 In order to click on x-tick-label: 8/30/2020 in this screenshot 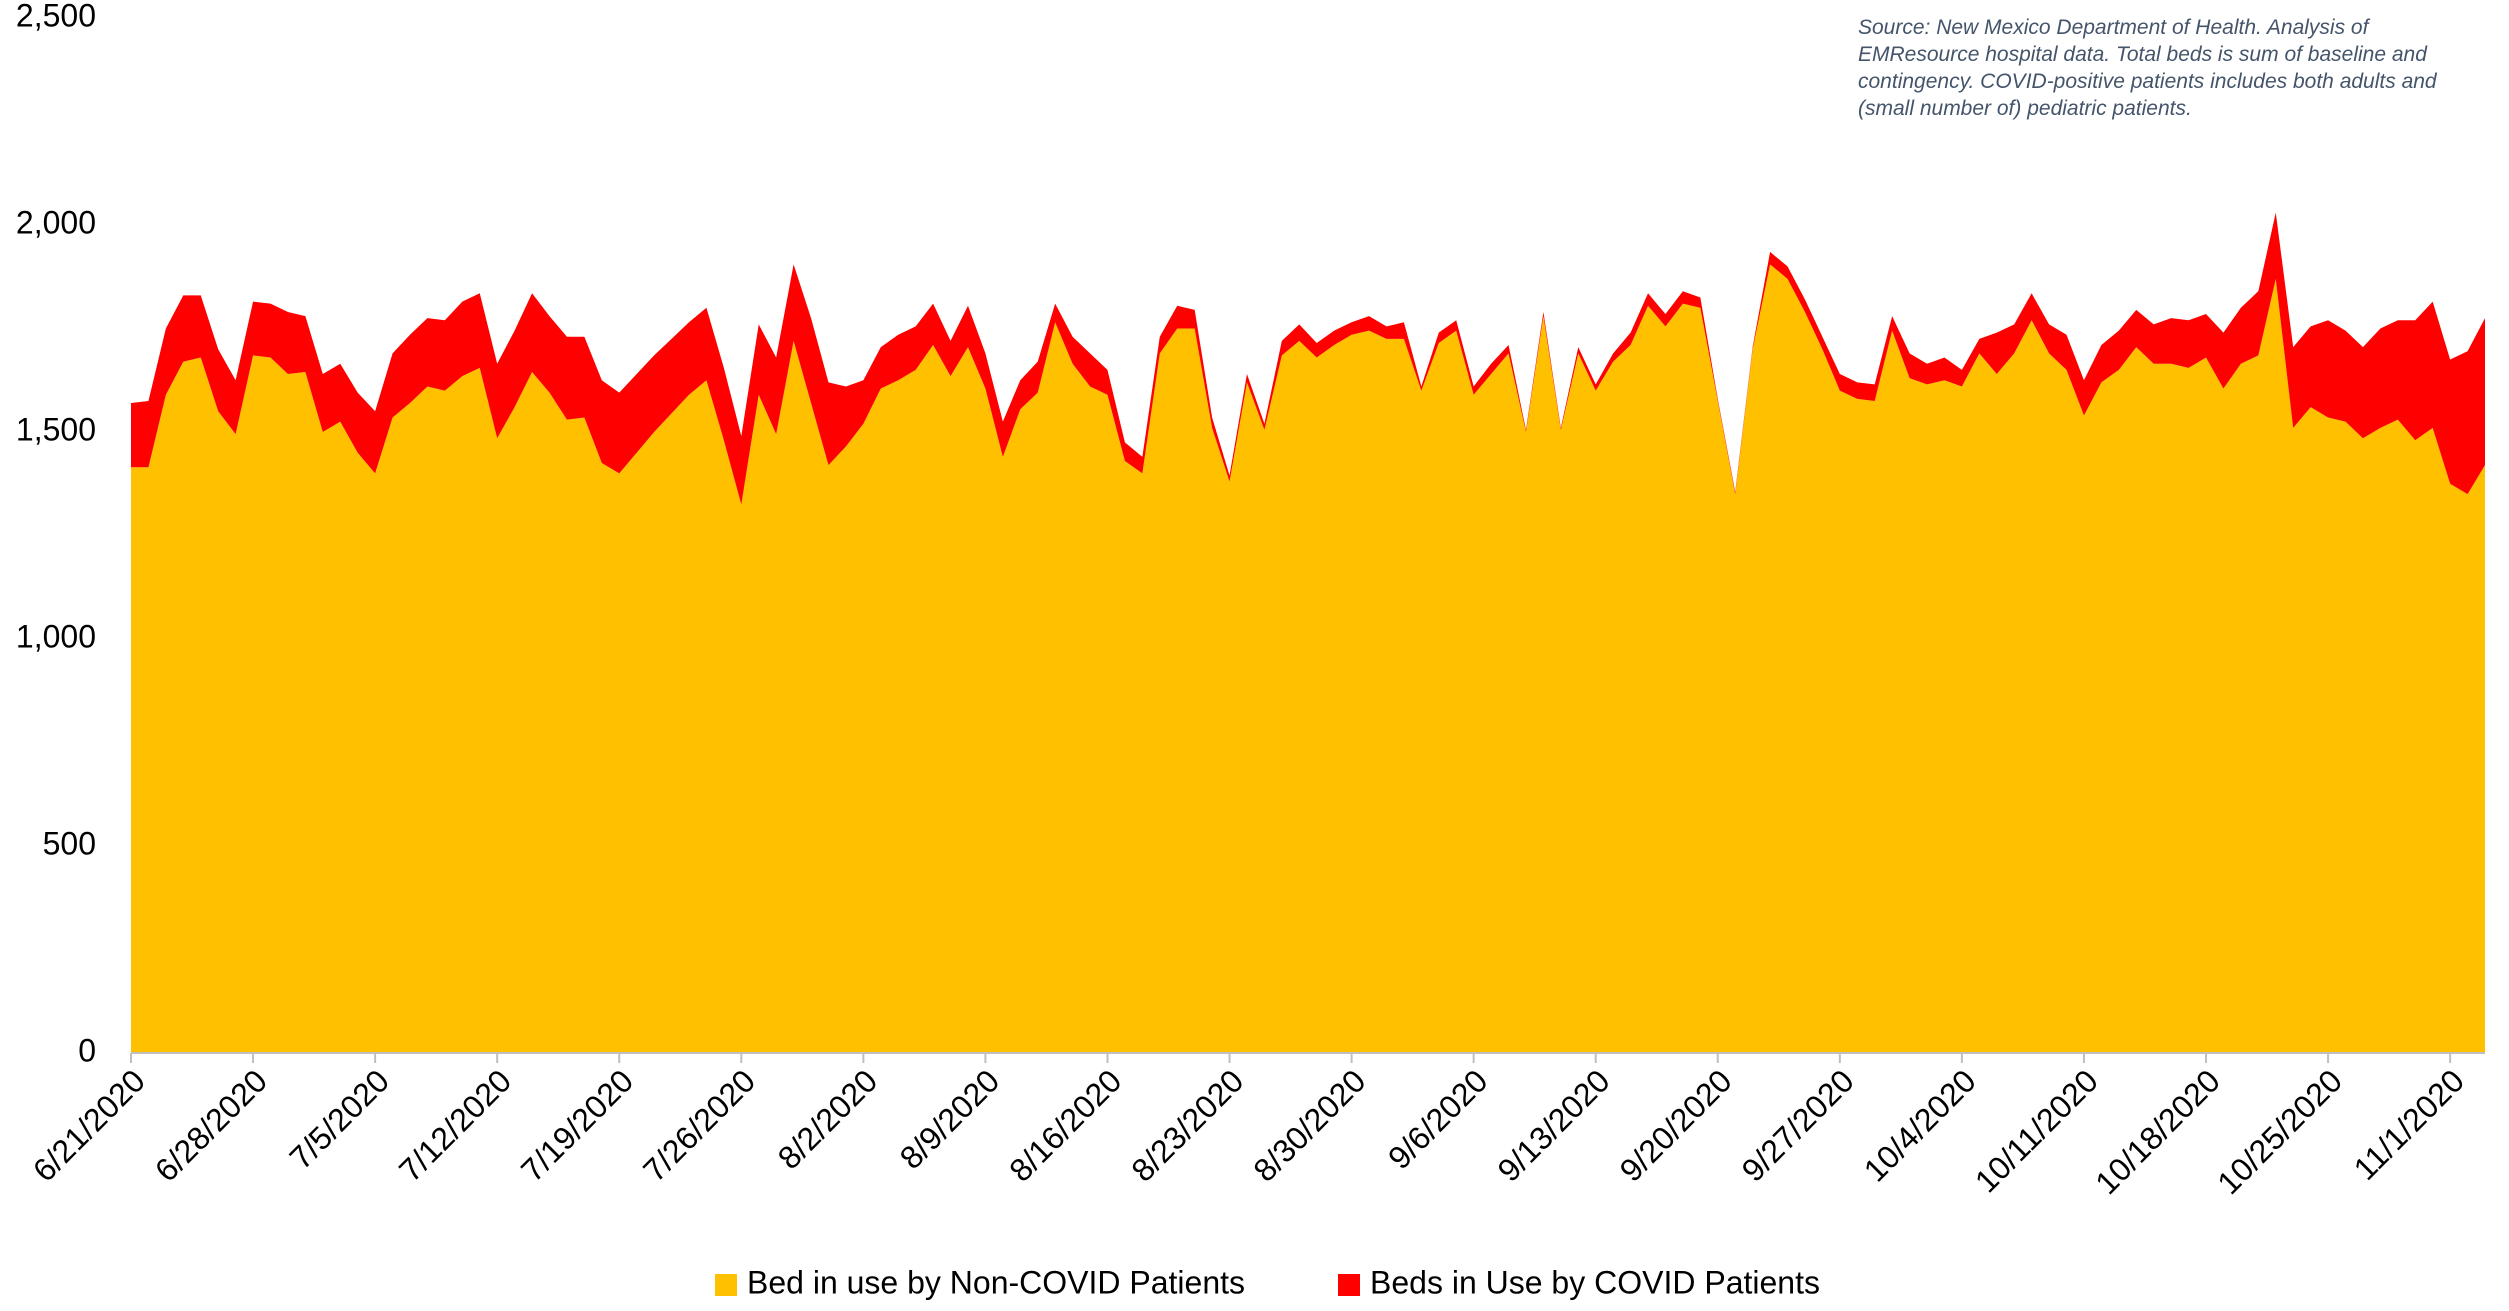, I will do `click(1309, 1125)`.